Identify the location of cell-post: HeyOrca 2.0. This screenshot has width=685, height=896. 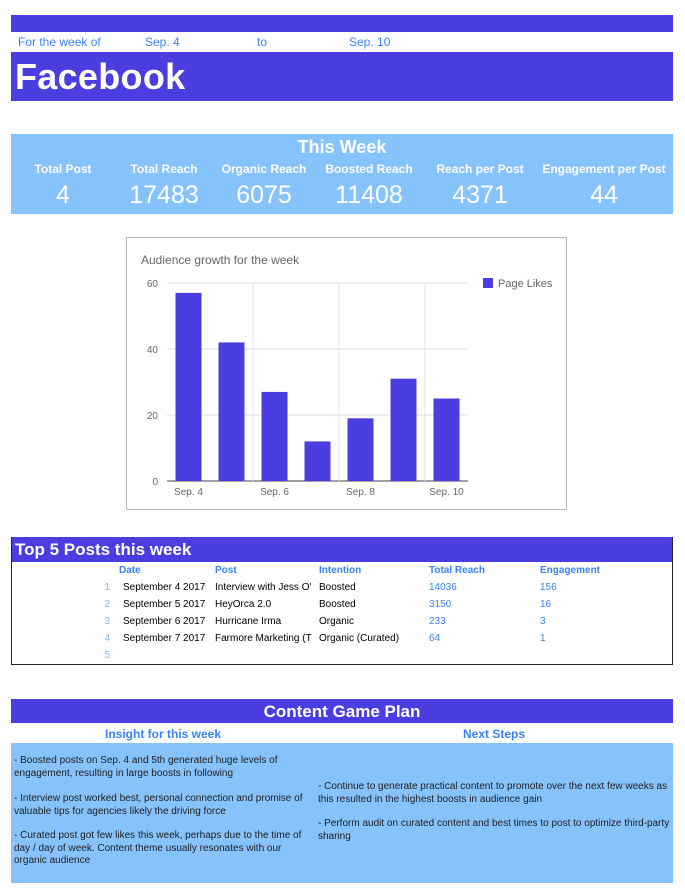
(243, 604).